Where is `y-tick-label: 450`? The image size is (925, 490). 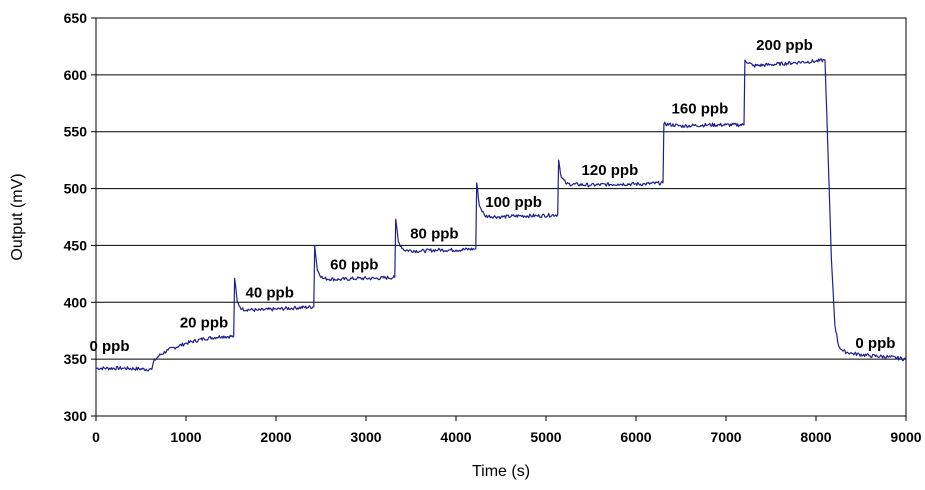
y-tick-label: 450 is located at coordinates (76, 245).